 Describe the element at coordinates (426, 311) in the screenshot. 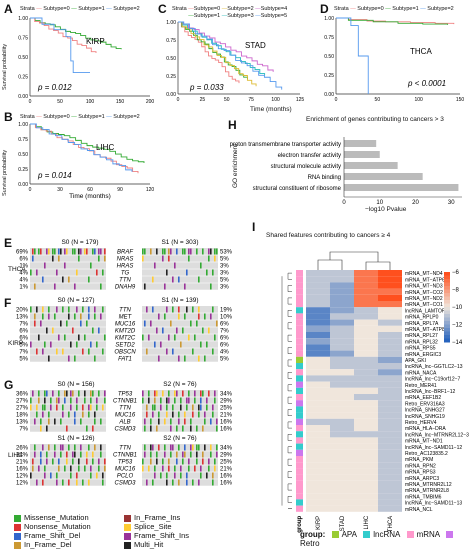

I see `heatmap-row-label: lncRNA_LAMTOR4` at that location.